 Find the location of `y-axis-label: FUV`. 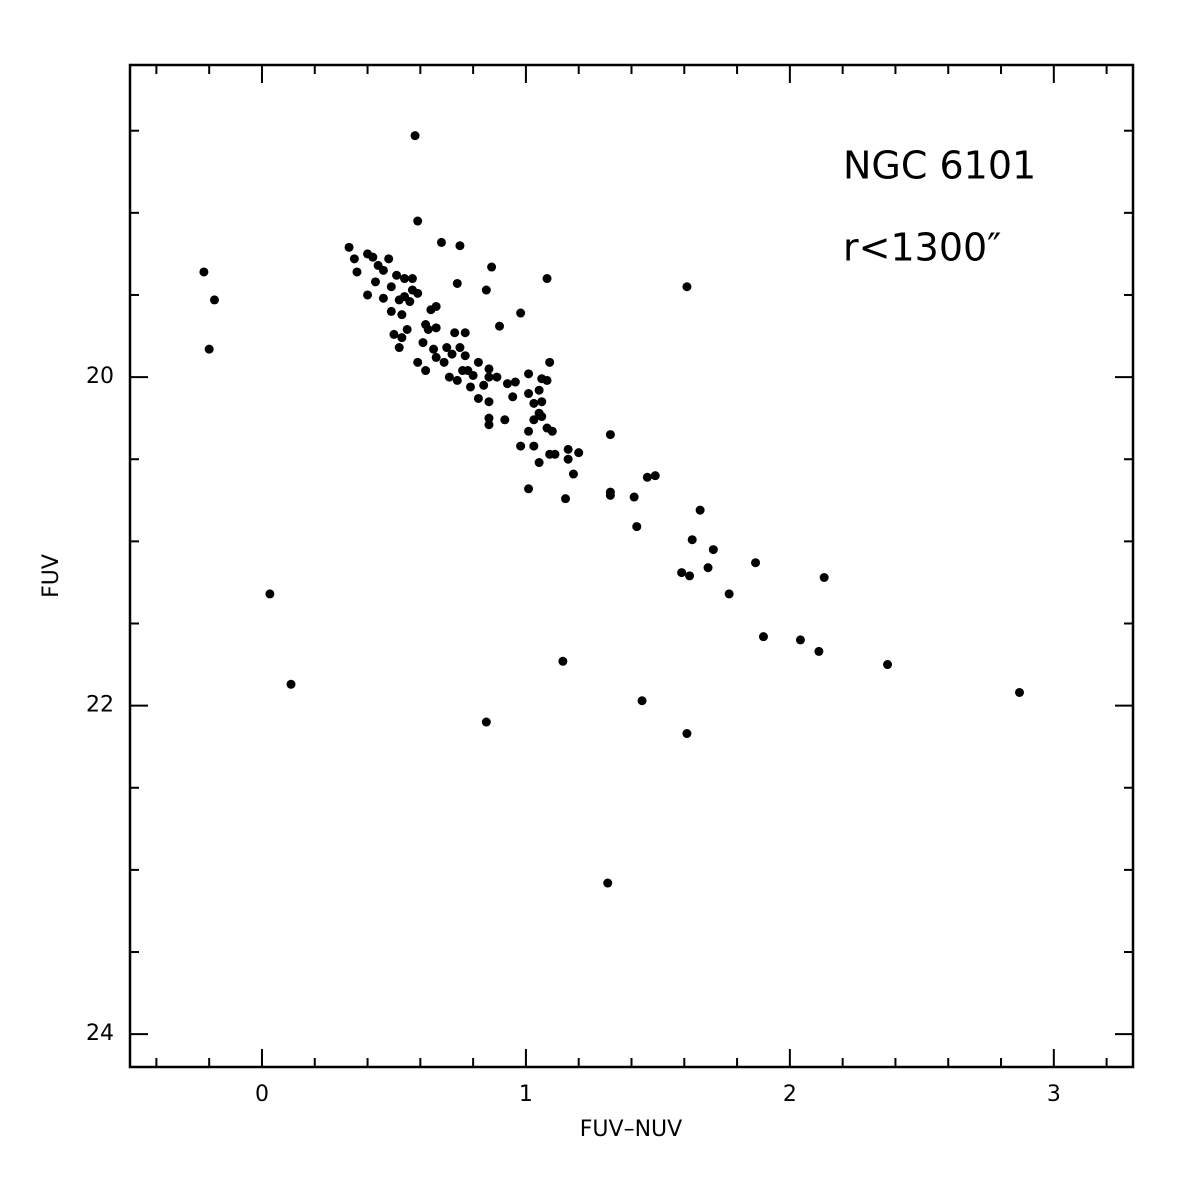

y-axis-label: FUV is located at coordinates (51, 576).